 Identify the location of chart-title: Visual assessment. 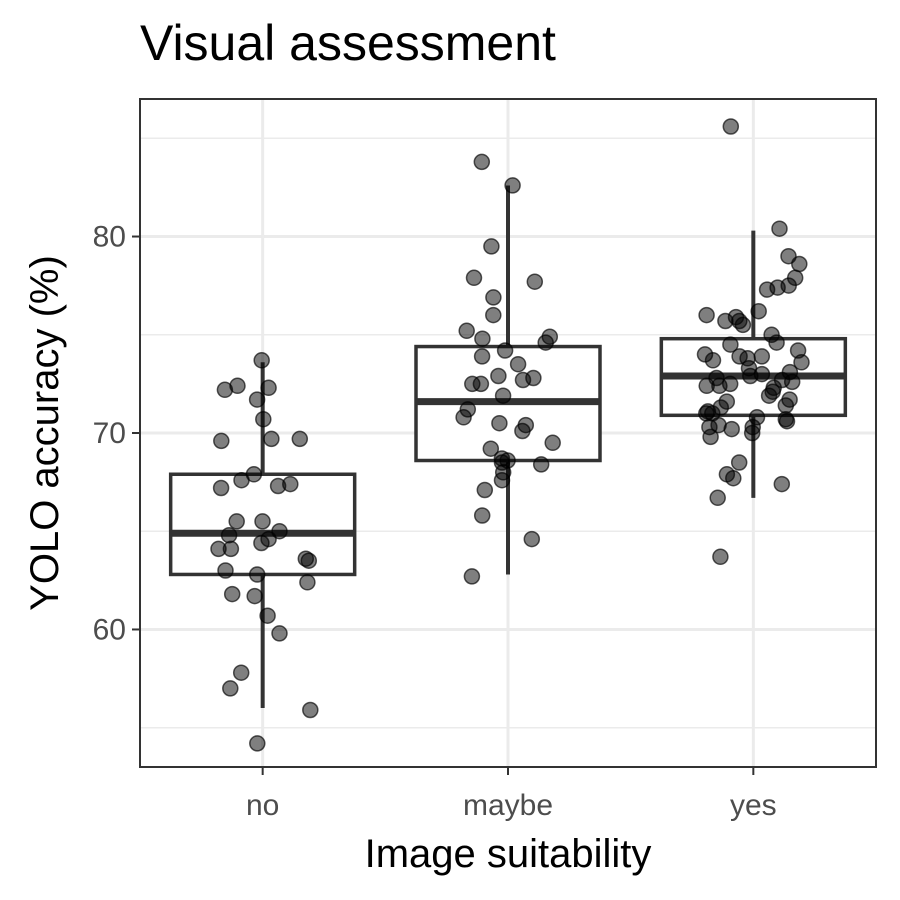
(348, 43).